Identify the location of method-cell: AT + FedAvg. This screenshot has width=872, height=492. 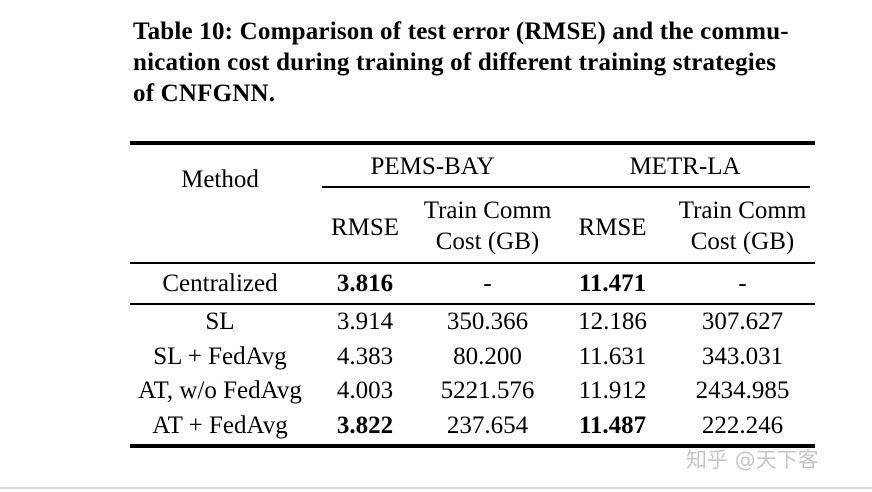
(220, 425).